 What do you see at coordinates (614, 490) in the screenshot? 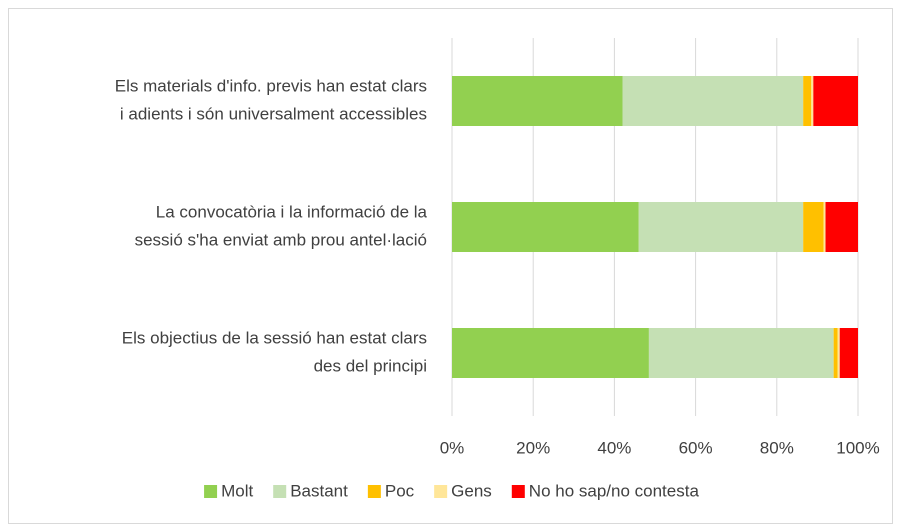
I see `legend-label: No ho sap/no contesta` at bounding box center [614, 490].